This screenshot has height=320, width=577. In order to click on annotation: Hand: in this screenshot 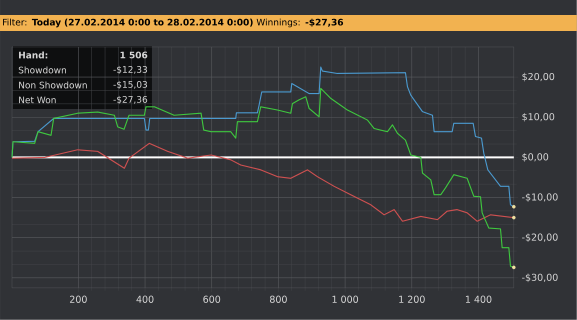, I will do `click(33, 55)`.